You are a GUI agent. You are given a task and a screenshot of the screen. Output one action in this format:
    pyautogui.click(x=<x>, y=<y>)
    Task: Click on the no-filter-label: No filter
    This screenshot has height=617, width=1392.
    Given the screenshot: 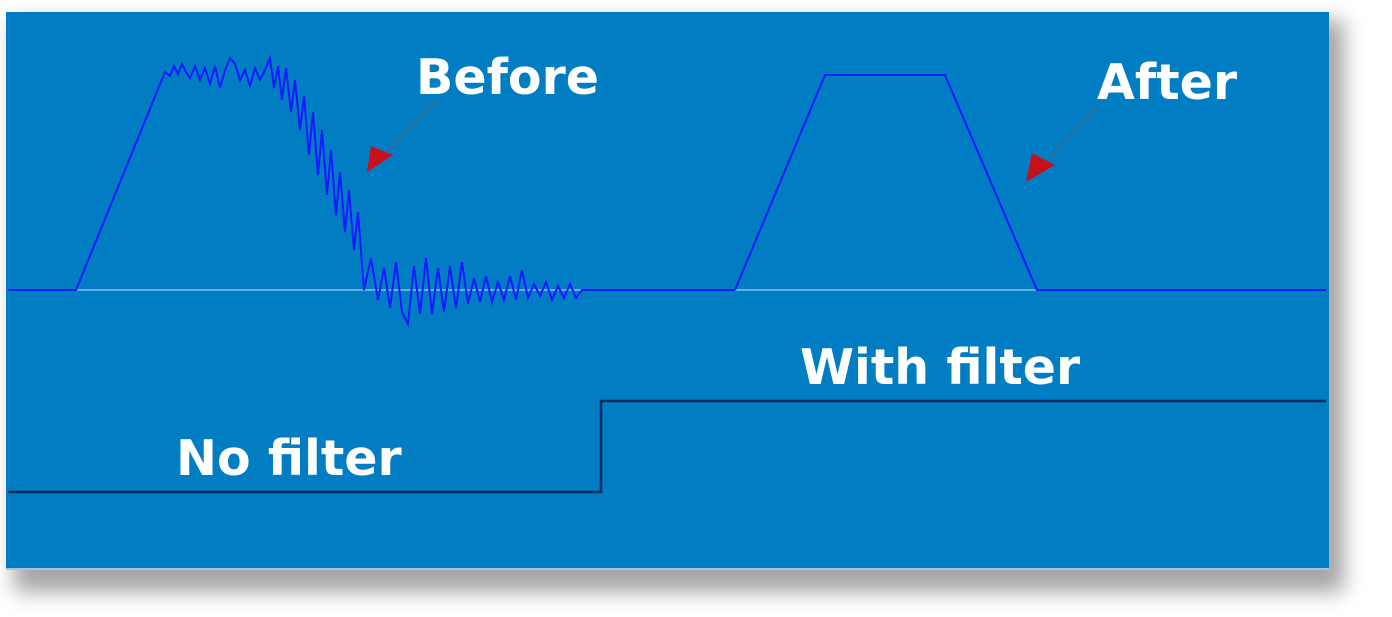 What is the action you would take?
    pyautogui.click(x=289, y=458)
    